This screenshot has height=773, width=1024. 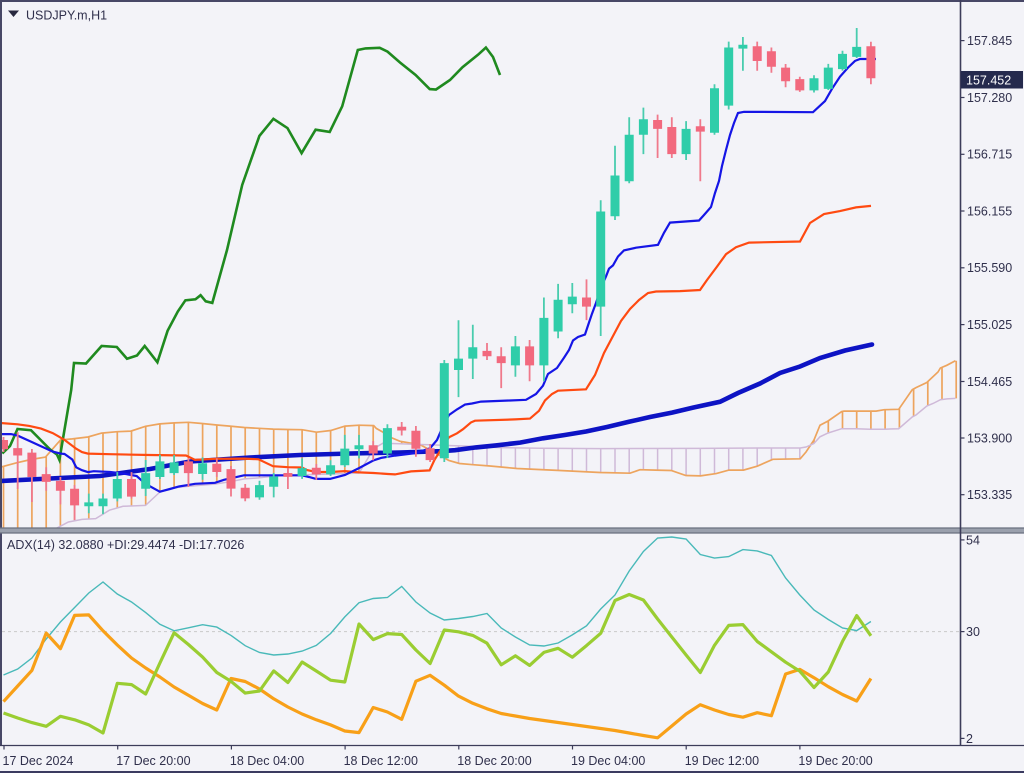 I want to click on svg-text: 19 Dec 12:00, so click(x=722, y=761).